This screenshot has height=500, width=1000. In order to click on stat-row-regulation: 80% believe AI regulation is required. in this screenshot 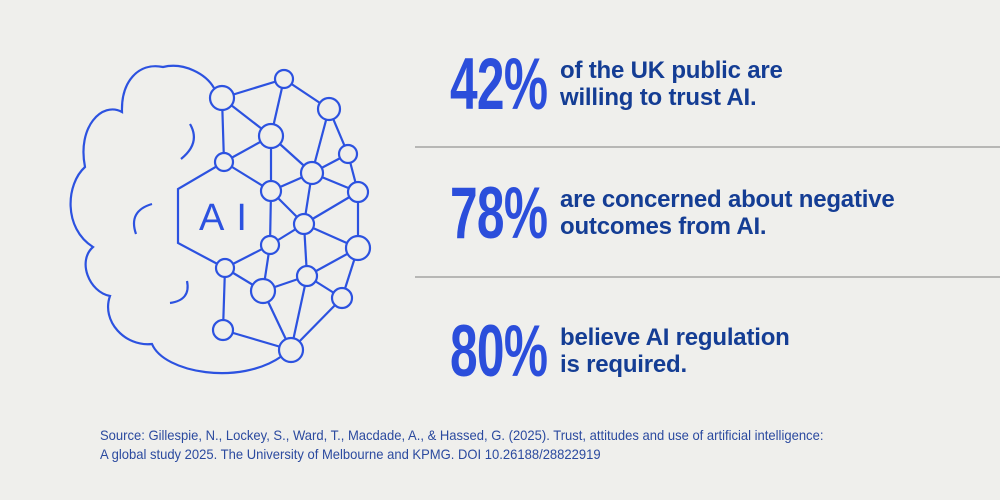, I will do `click(620, 351)`.